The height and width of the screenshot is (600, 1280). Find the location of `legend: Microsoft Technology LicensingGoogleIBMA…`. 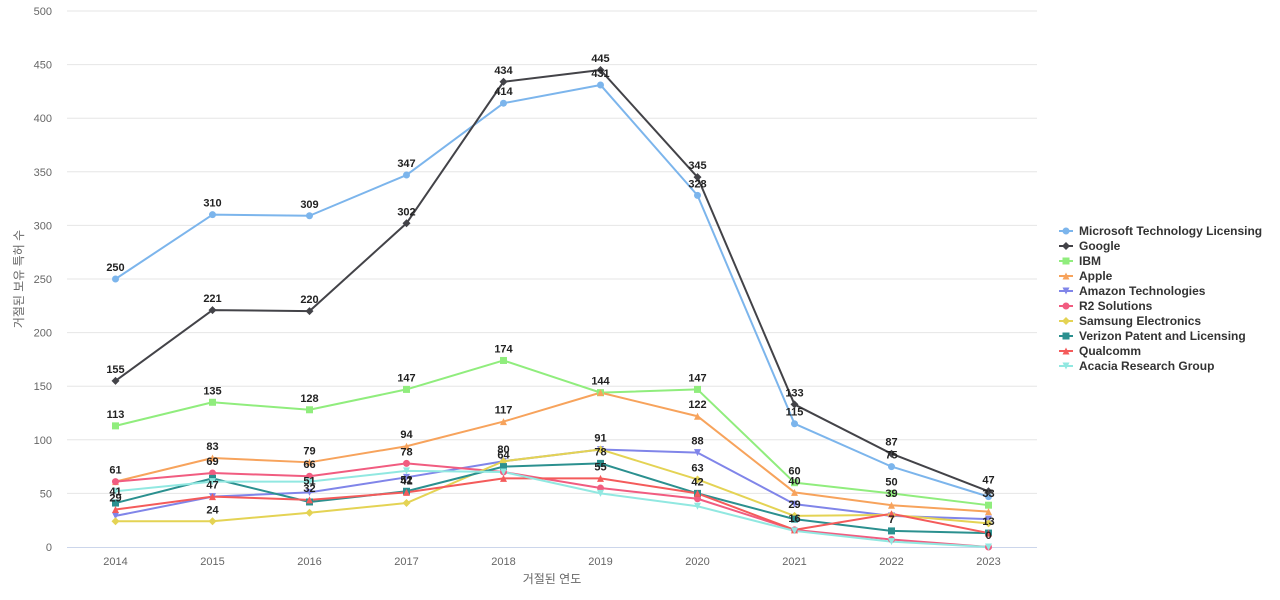

legend: Microsoft Technology LicensingGoogleIBMA… is located at coordinates (1160, 298).